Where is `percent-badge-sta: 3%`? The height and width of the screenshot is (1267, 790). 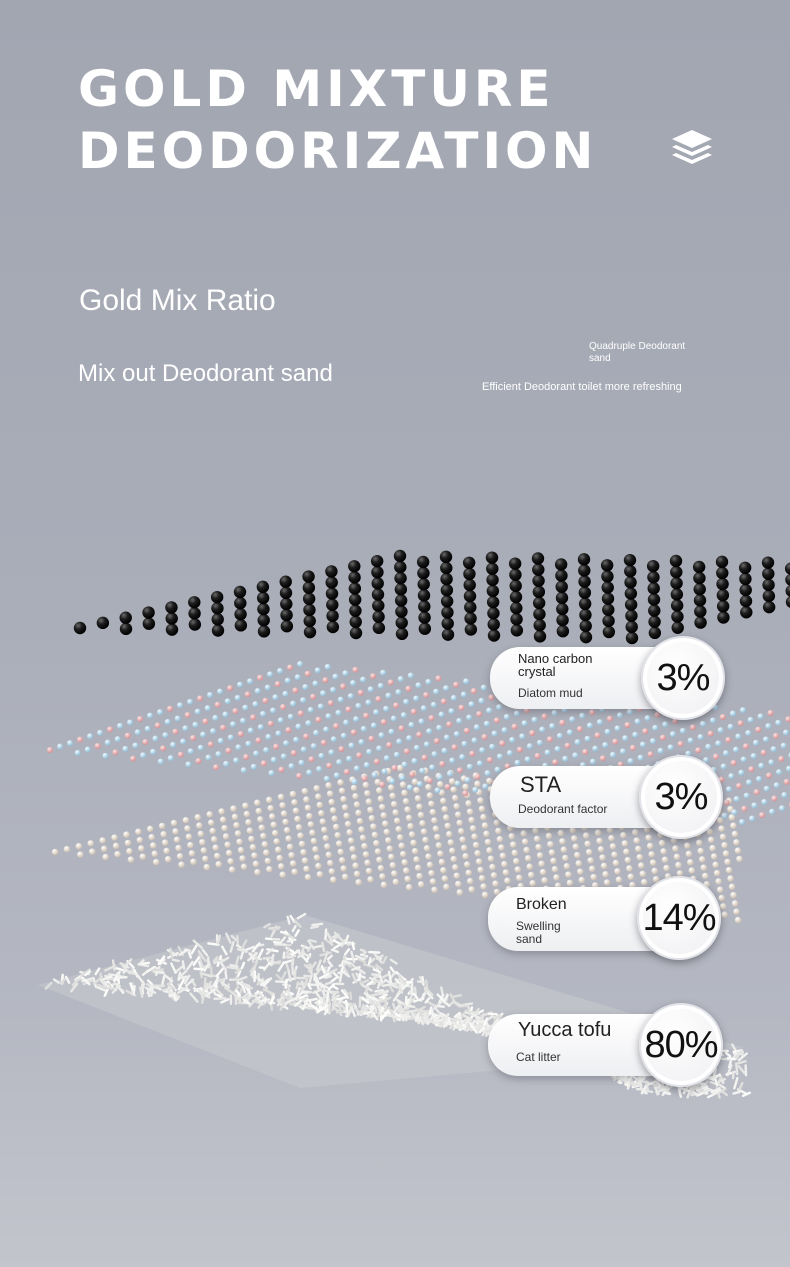
percent-badge-sta: 3% is located at coordinates (681, 797).